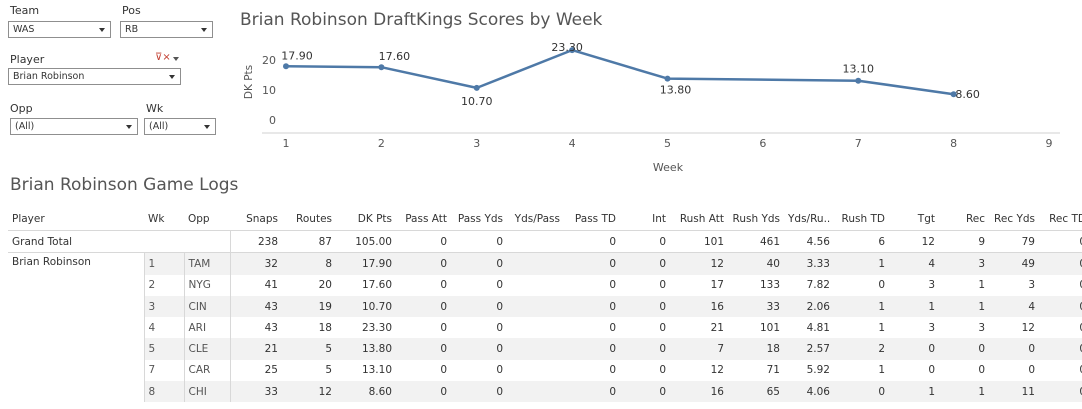  Describe the element at coordinates (366, 306) in the screenshot. I see `table-cell: 10.70` at that location.